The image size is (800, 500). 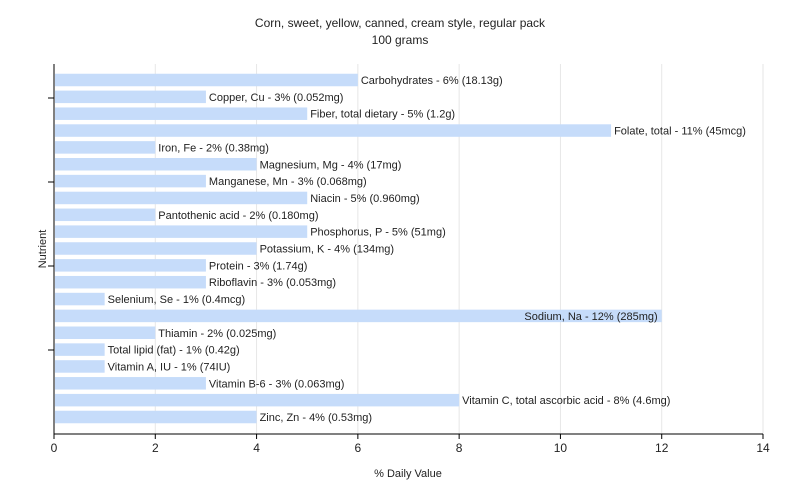 What do you see at coordinates (408, 474) in the screenshot?
I see `x-axis-title: % Daily Value` at bounding box center [408, 474].